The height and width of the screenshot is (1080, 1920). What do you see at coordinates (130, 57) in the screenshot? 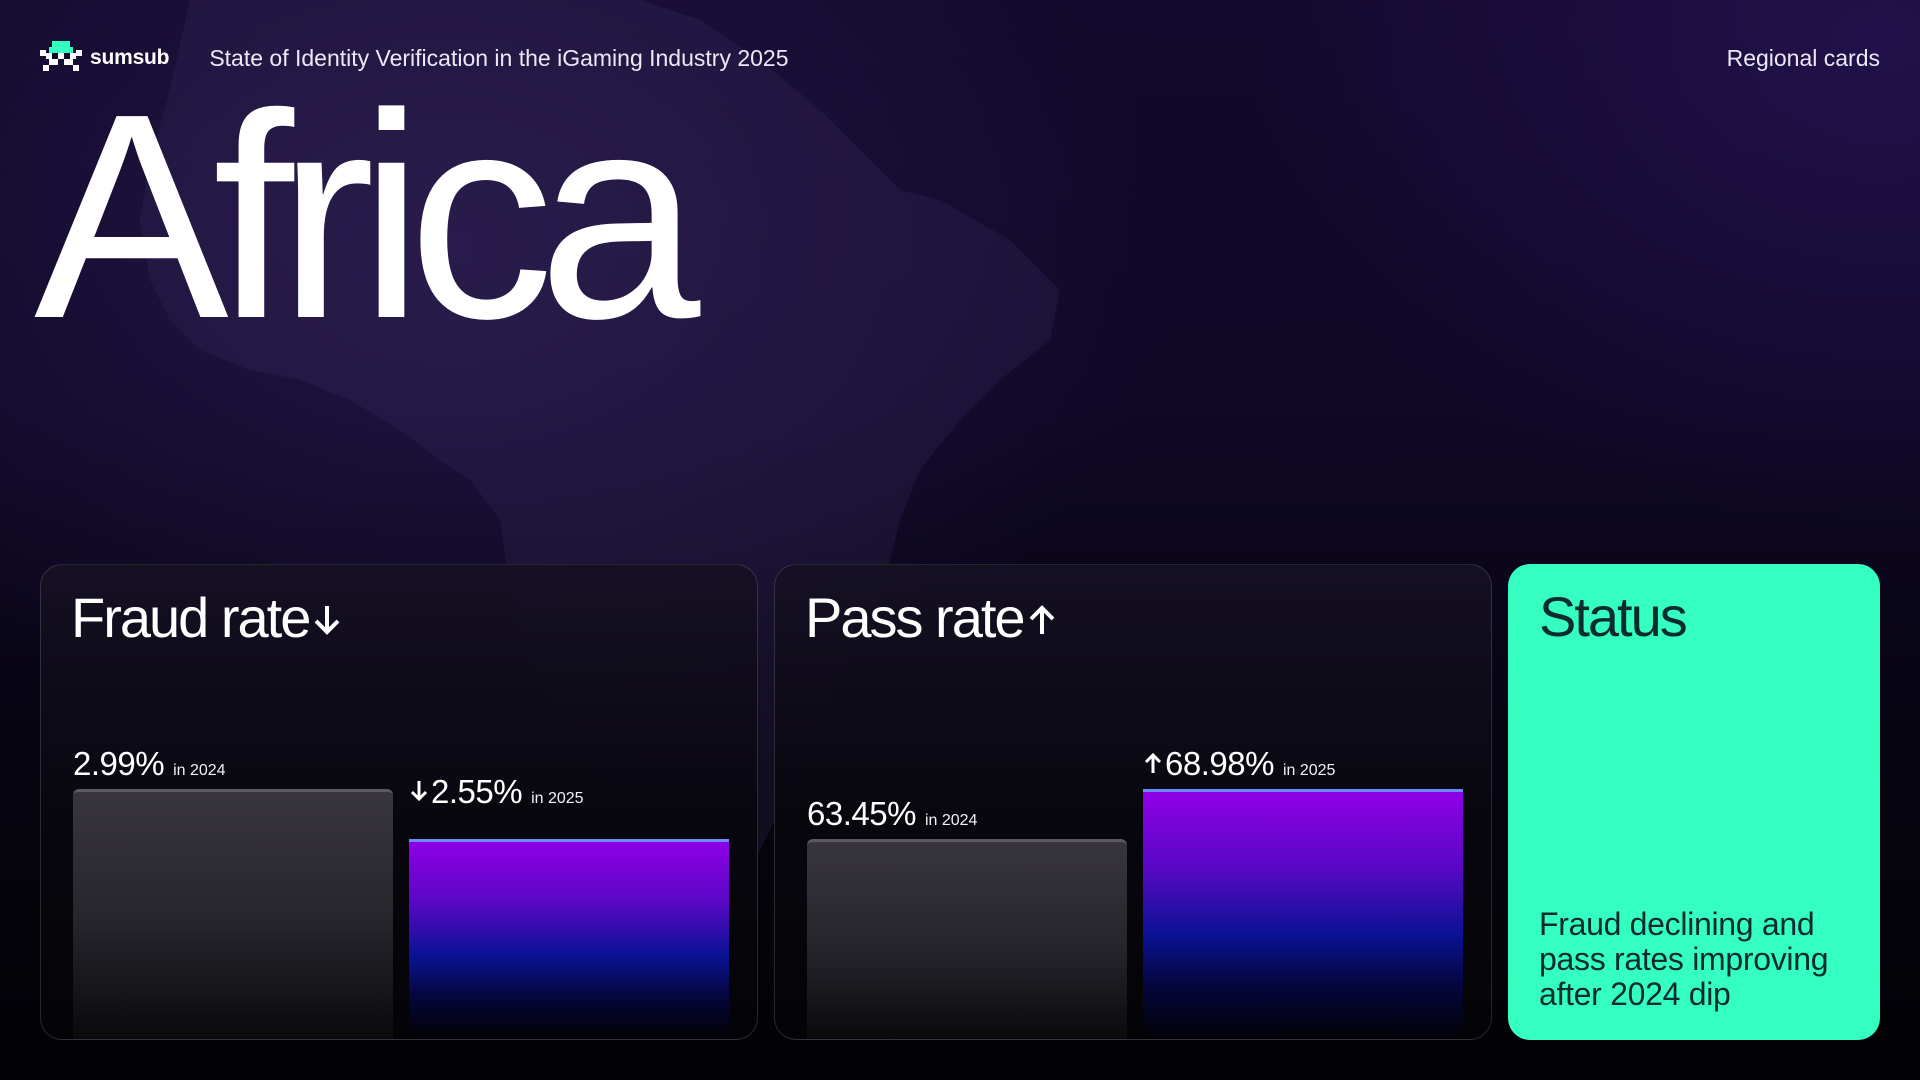
I see `logo-text: sumsub` at bounding box center [130, 57].